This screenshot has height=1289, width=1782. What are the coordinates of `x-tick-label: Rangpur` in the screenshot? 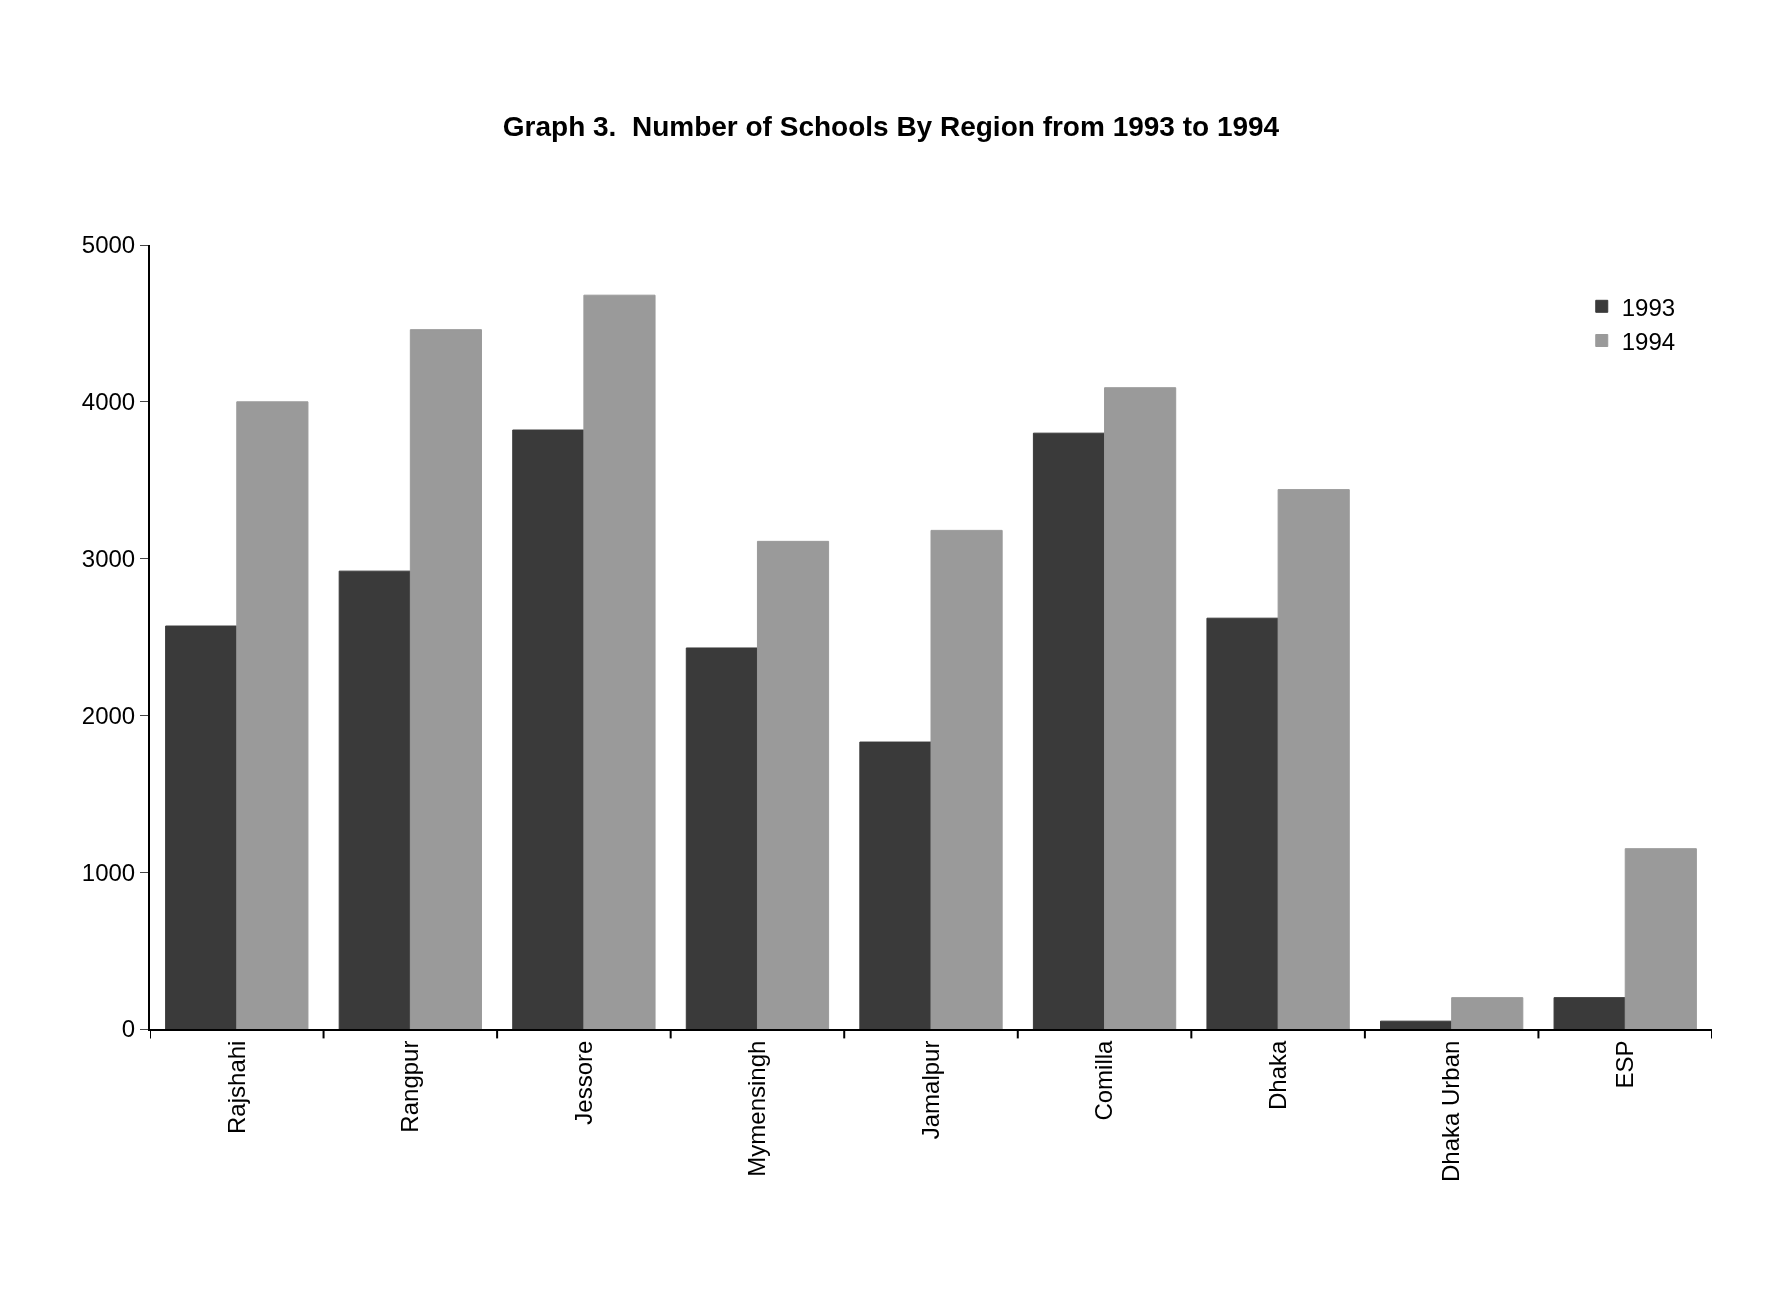 It's located at (410, 1086).